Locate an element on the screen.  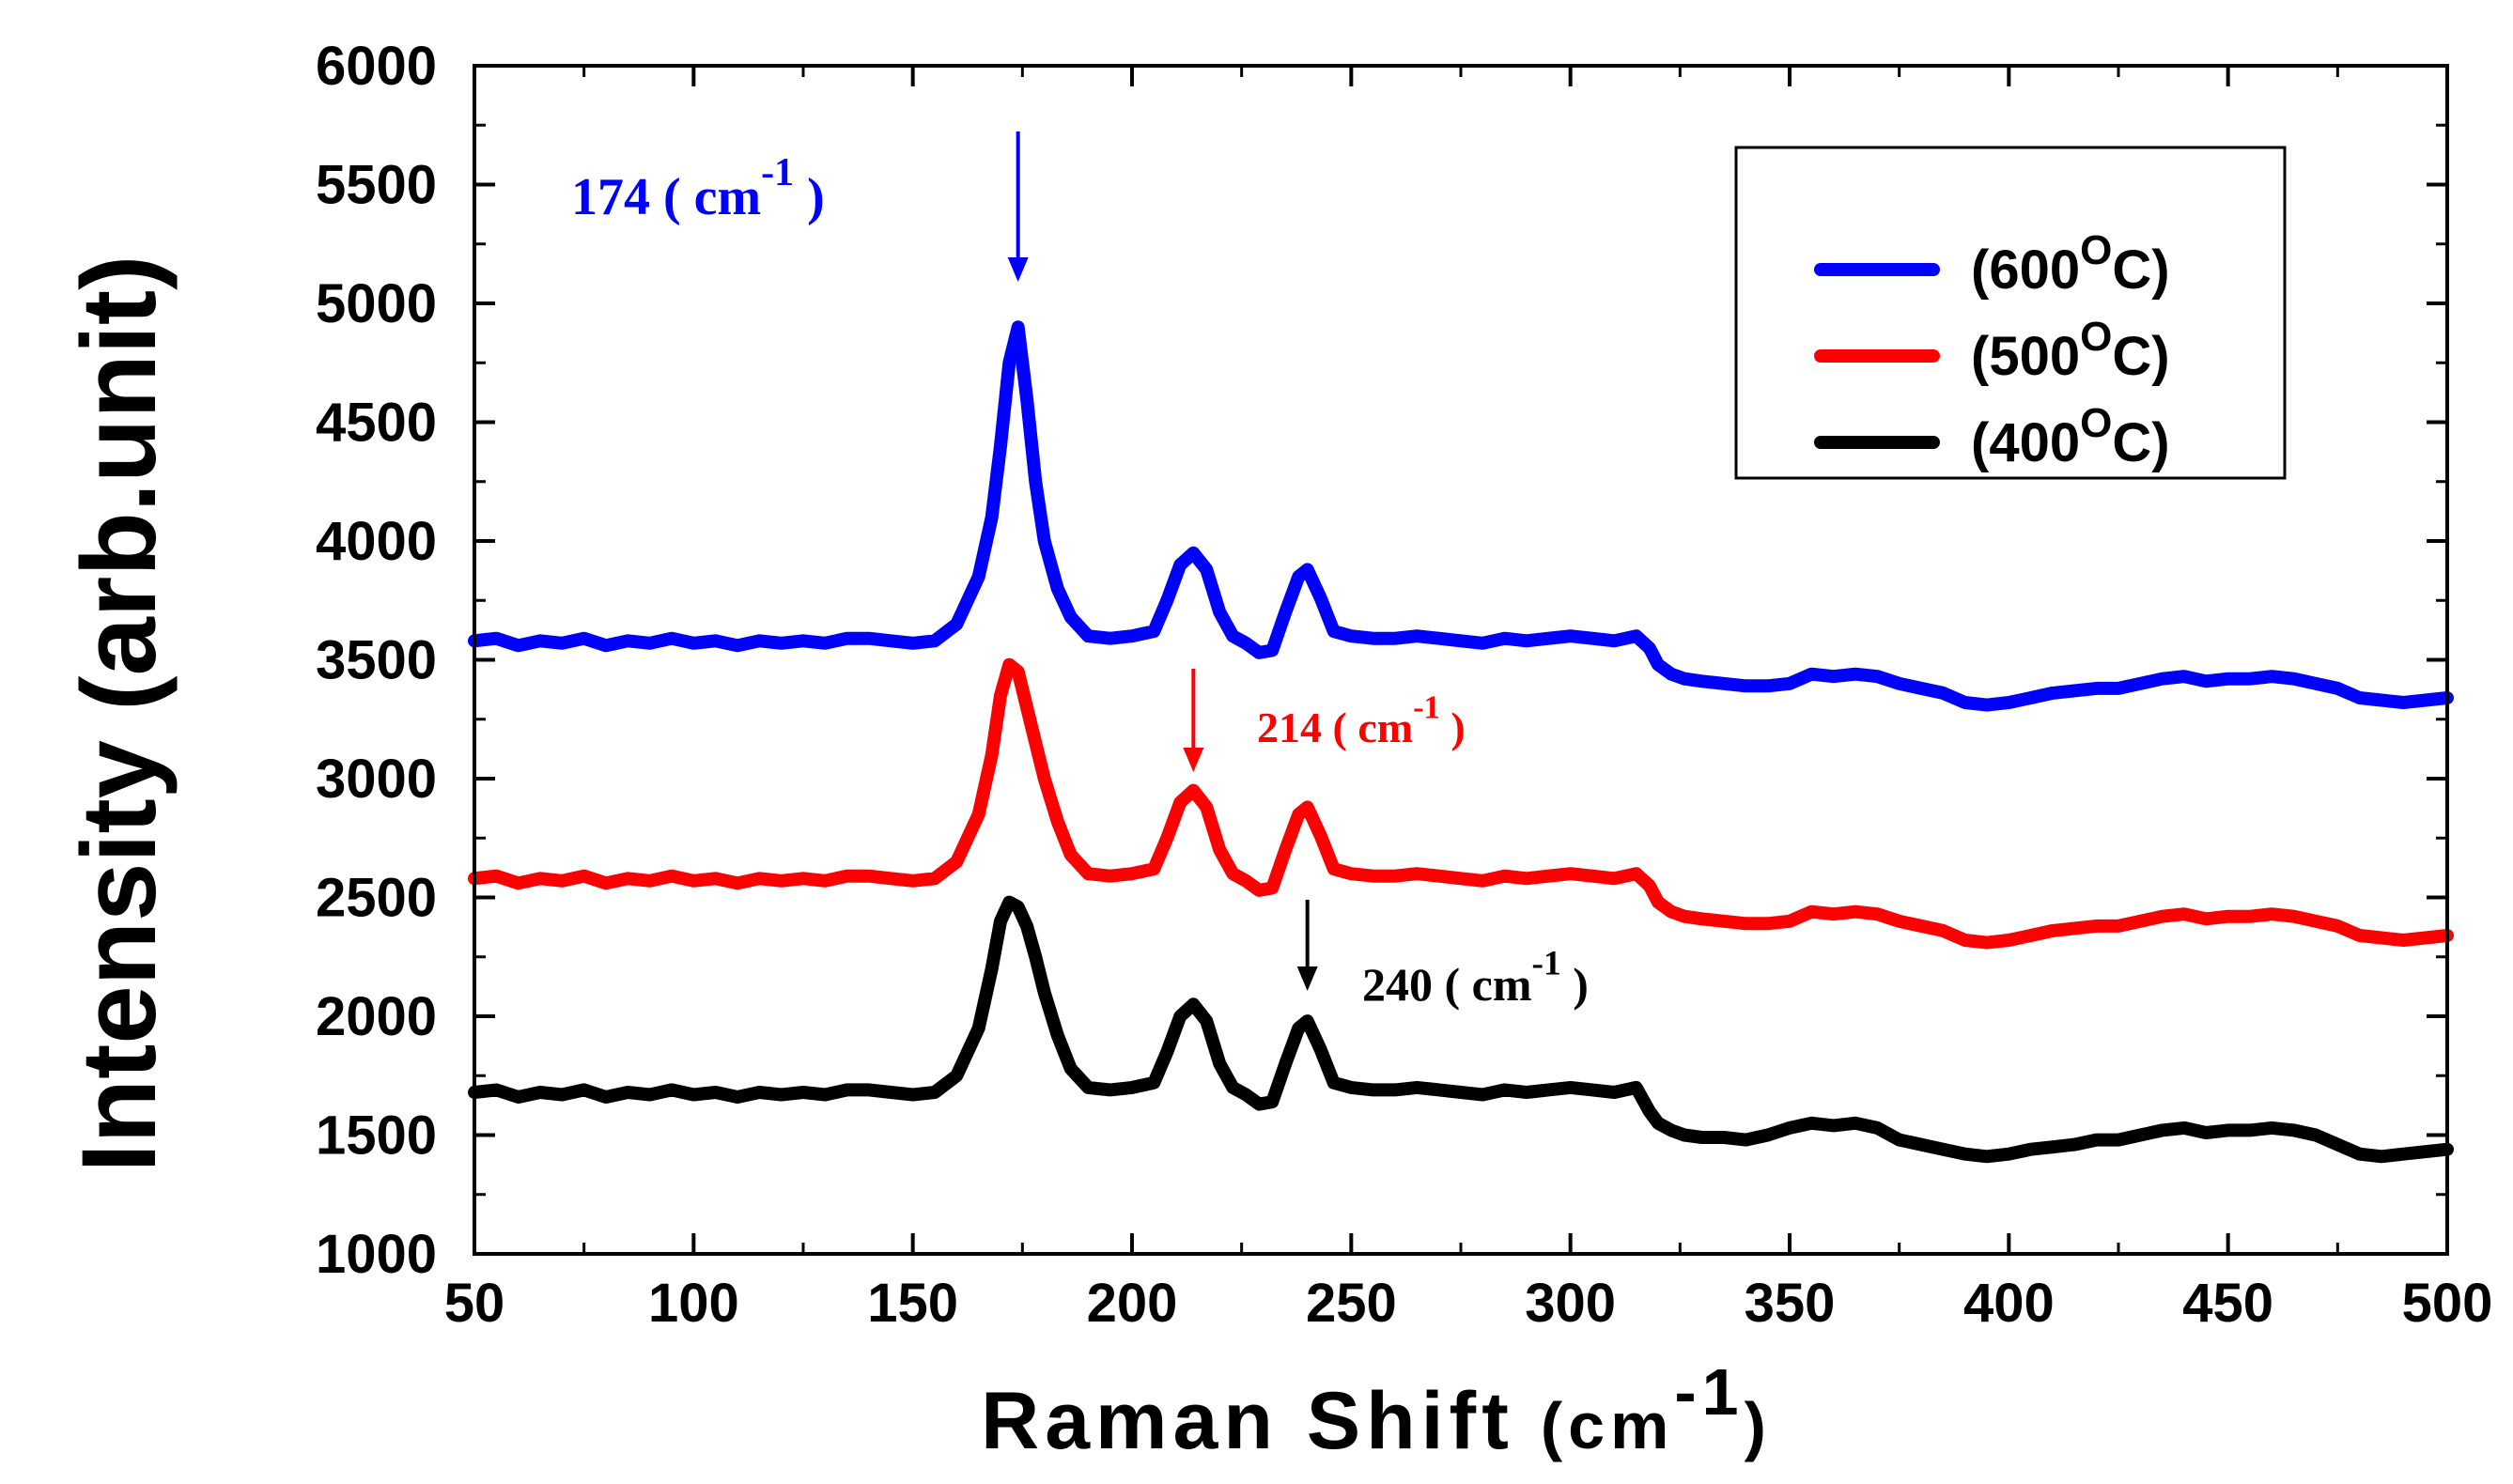
y-tick-label-10: 6000 is located at coordinates (377, 66).